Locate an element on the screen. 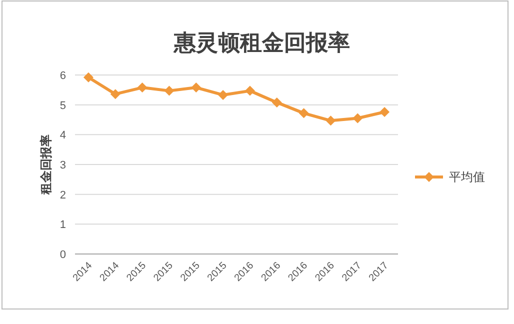  y-tick-label: 2 is located at coordinates (63, 195).